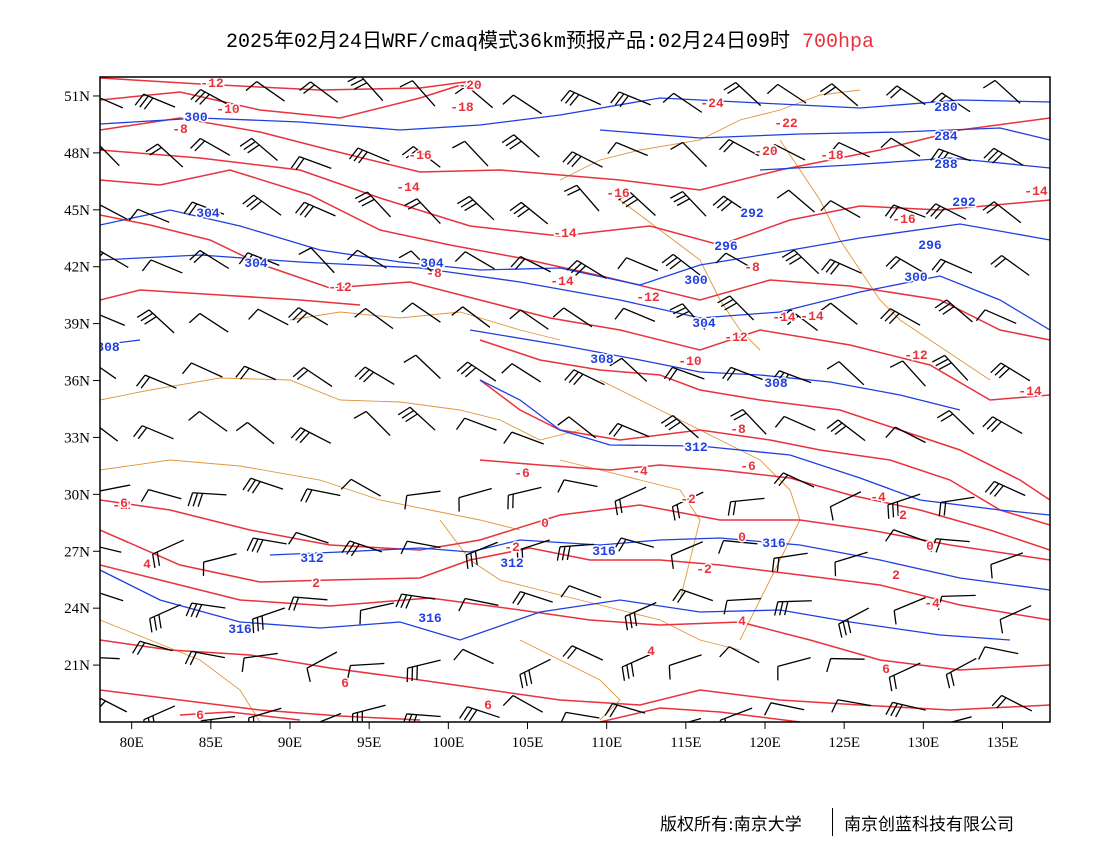 The image size is (1100, 850). What do you see at coordinates (885, 260) in the screenshot?
I see `border-line` at bounding box center [885, 260].